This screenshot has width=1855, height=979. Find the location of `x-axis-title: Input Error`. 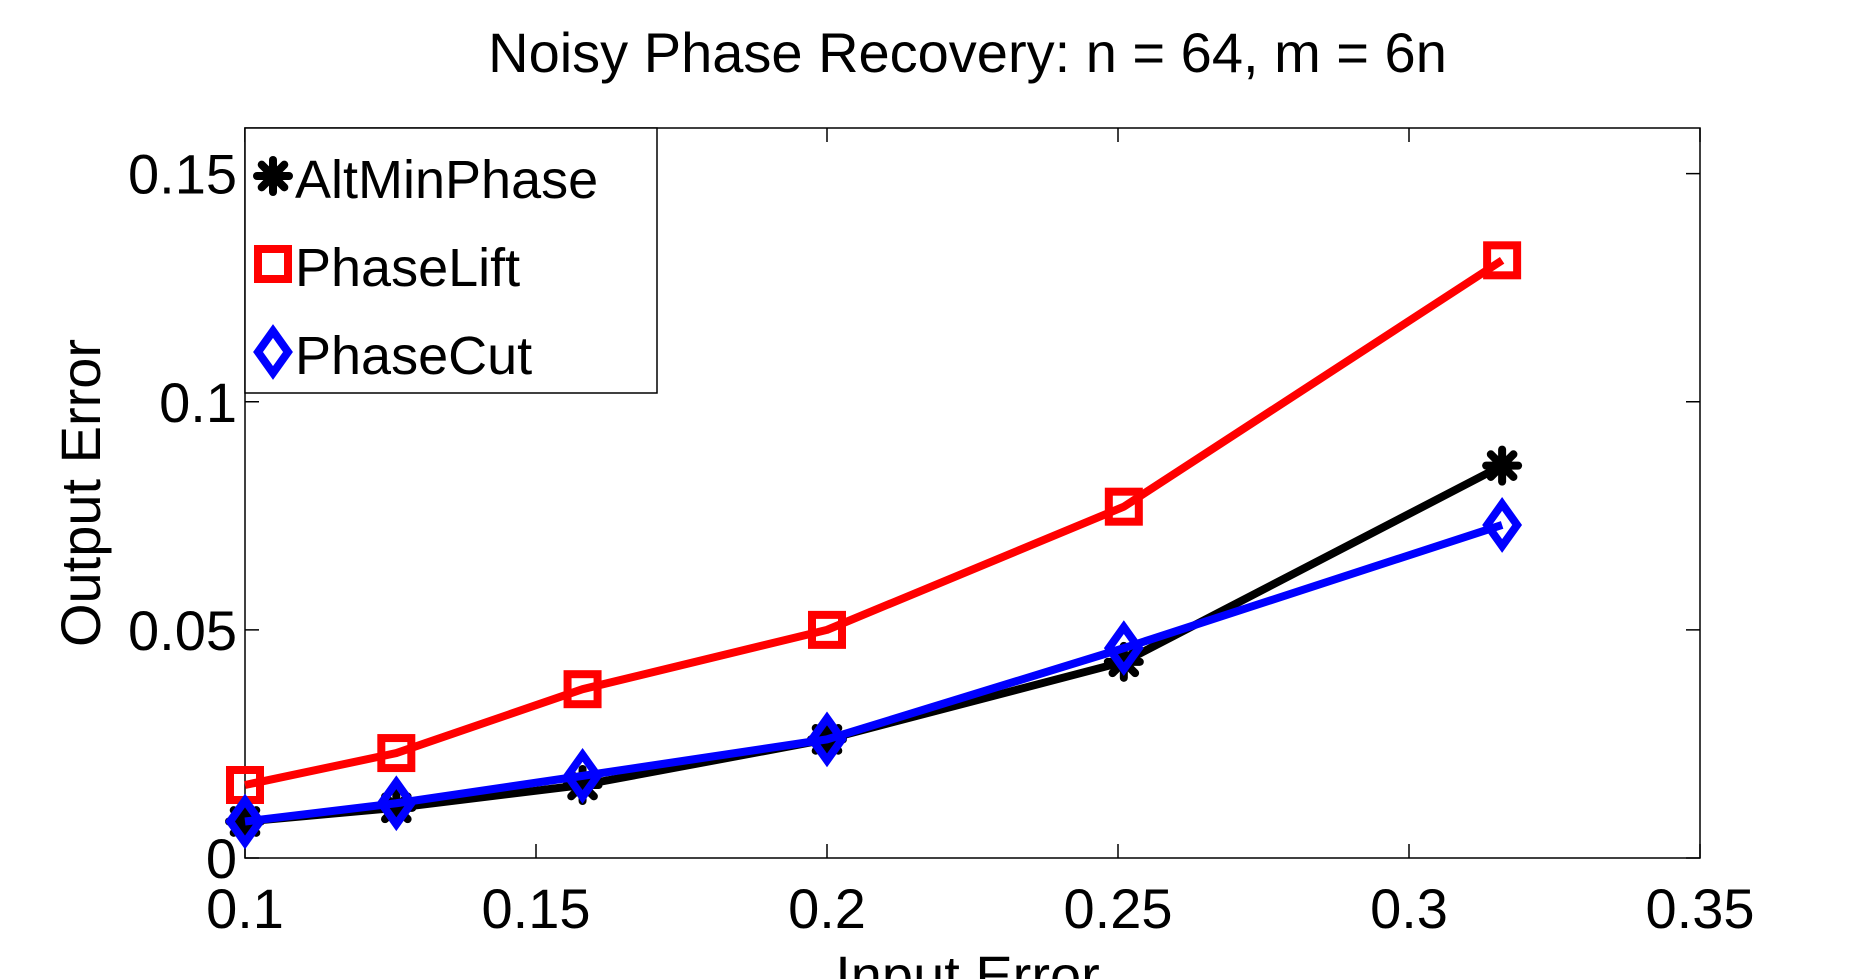

x-axis-title: Input Error is located at coordinates (967, 961).